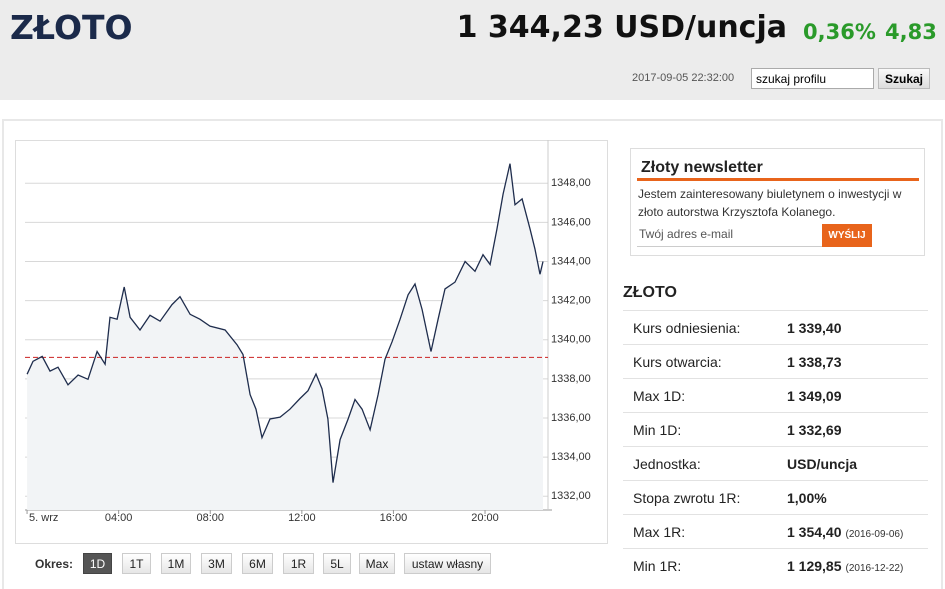 Image resolution: width=945 pixels, height=589 pixels. Describe the element at coordinates (775, 463) in the screenshot. I see `quote-row: Jednostka: USD/uncja` at that location.